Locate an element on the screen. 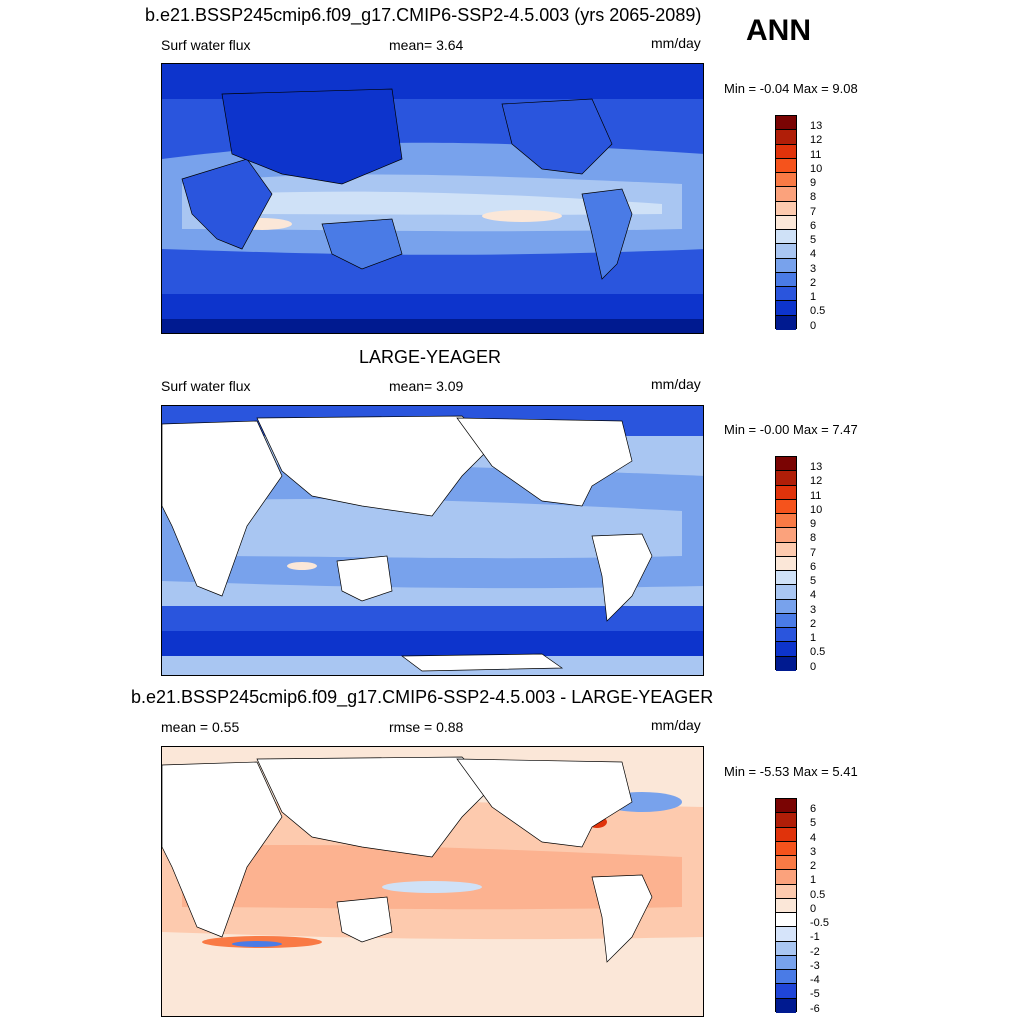  colorbar-tick-label: -4 is located at coordinates (815, 980).